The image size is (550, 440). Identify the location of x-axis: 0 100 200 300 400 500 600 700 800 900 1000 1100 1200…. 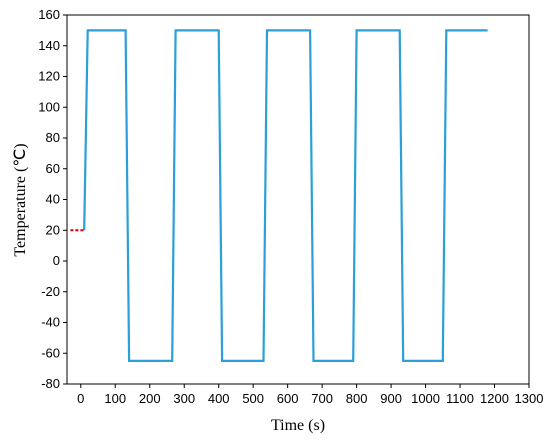
(310, 395).